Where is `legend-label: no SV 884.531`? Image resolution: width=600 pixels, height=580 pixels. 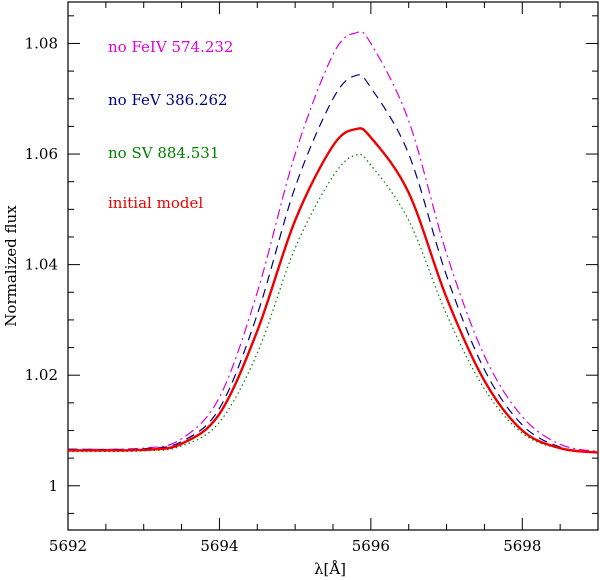
legend-label: no SV 884.531 is located at coordinates (163, 153).